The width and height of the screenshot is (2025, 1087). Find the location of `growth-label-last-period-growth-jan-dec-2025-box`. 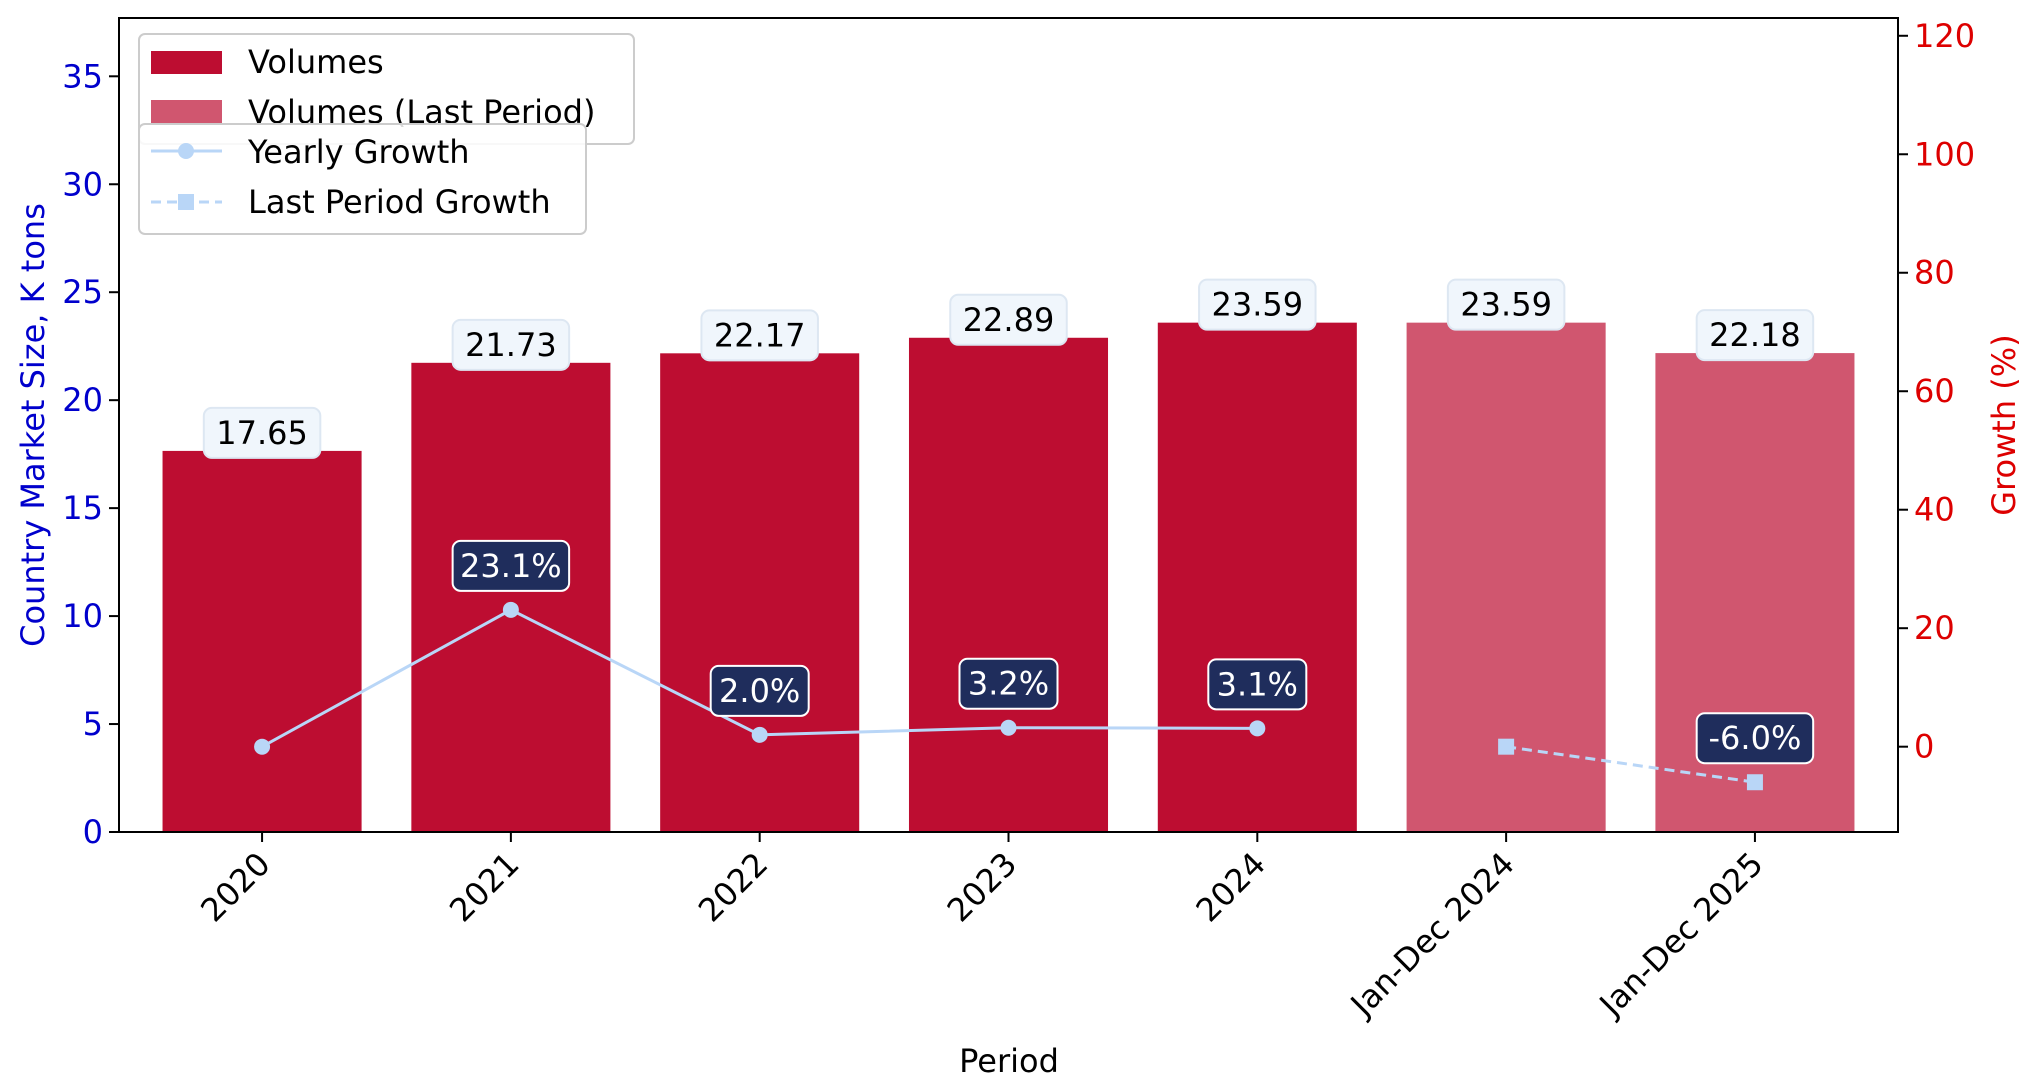

growth-label-last-period-growth-jan-dec-2025-box is located at coordinates (1755, 738).